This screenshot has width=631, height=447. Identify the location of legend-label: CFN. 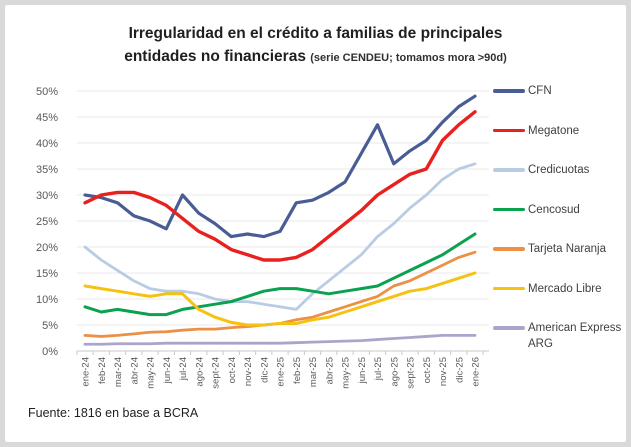
(540, 91).